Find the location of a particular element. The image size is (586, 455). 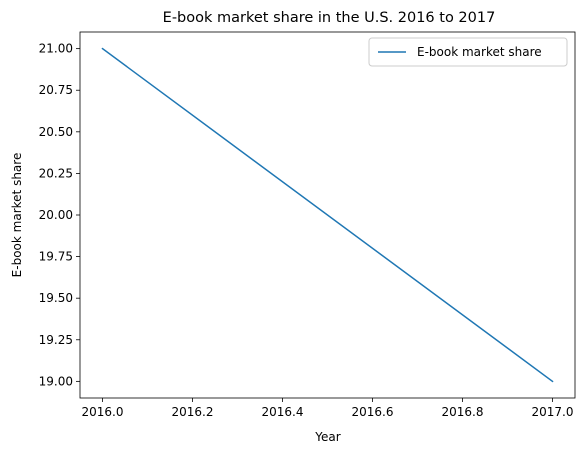

x-axis-ticks: 2016.0 2016.2 2016.4 2016.6 2016.8 2017.0 is located at coordinates (328, 408).